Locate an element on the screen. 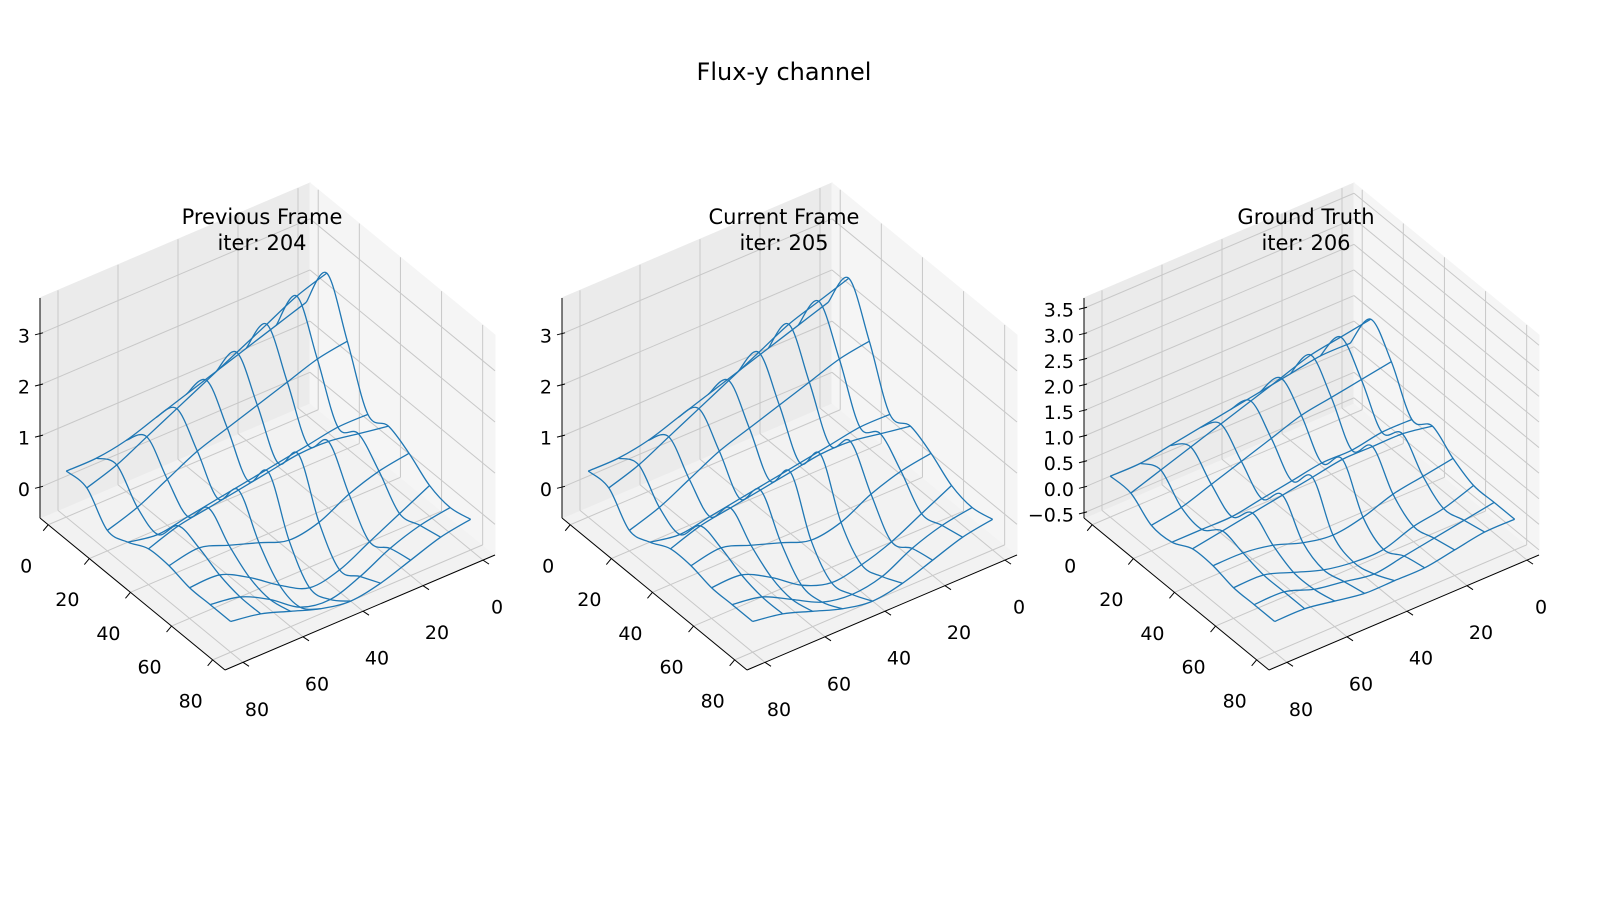  subplot-subtitle: iter: 204 is located at coordinates (261, 243).